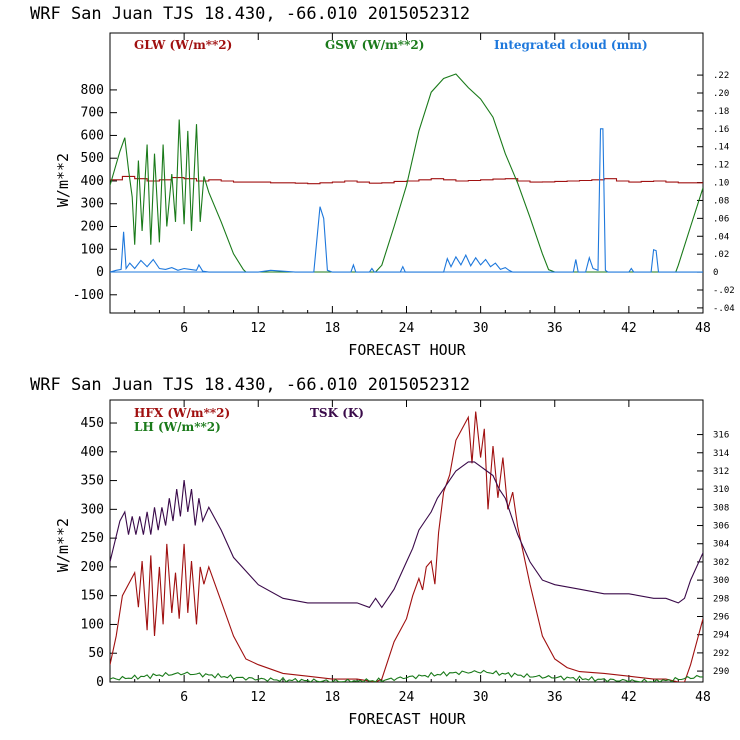 The image size is (740, 740). What do you see at coordinates (374, 45) in the screenshot?
I see `legend-gsw: GSW (W/m**2)` at bounding box center [374, 45].